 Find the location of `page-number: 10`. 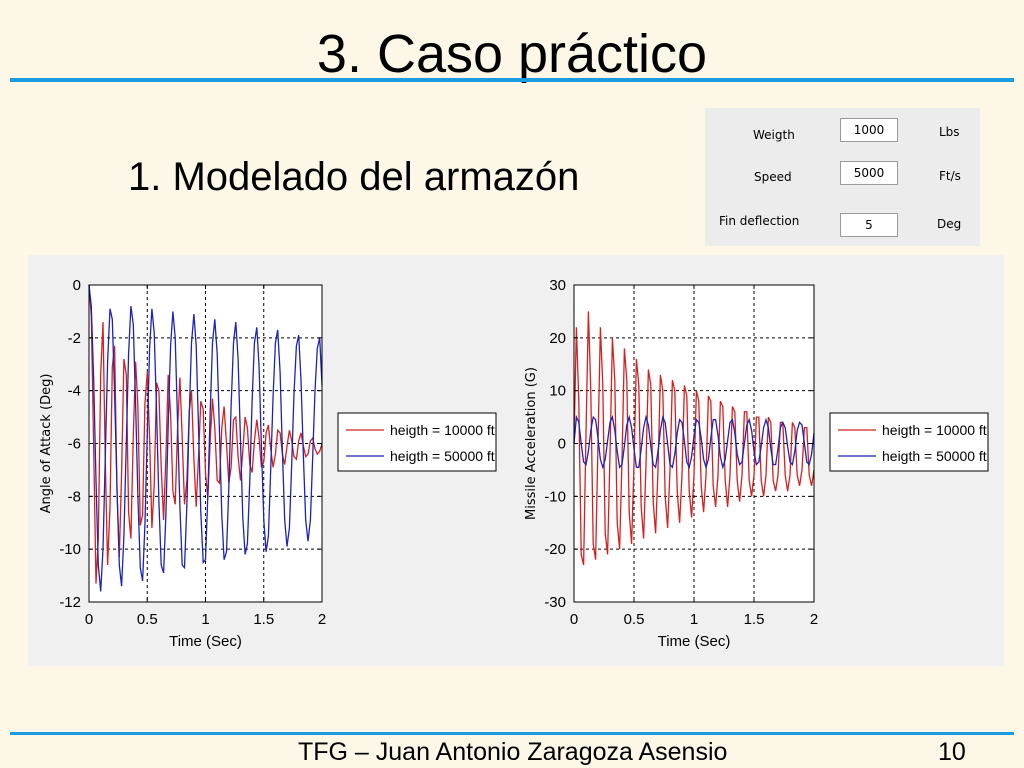

page-number: 10 is located at coordinates (952, 752).